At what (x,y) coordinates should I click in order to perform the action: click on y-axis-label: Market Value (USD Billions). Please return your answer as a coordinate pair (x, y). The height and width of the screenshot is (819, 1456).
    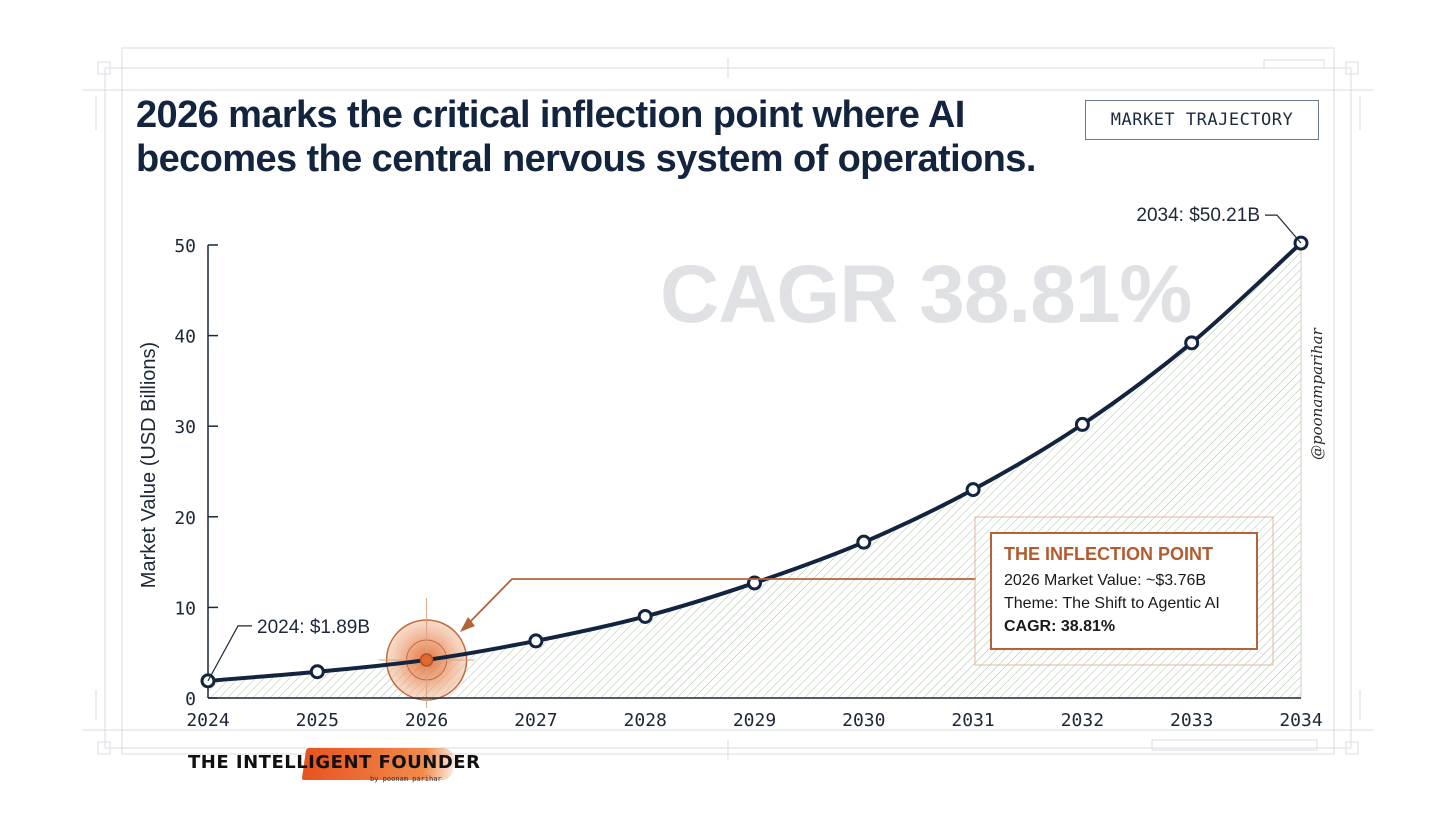
    Looking at the image, I should click on (149, 465).